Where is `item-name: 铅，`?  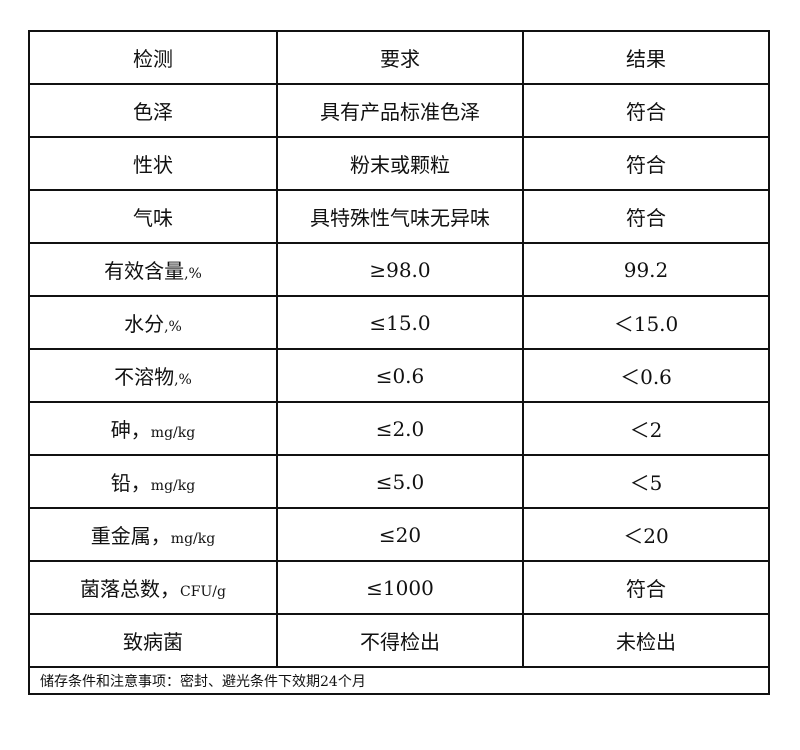 item-name: 铅， is located at coordinates (130, 483).